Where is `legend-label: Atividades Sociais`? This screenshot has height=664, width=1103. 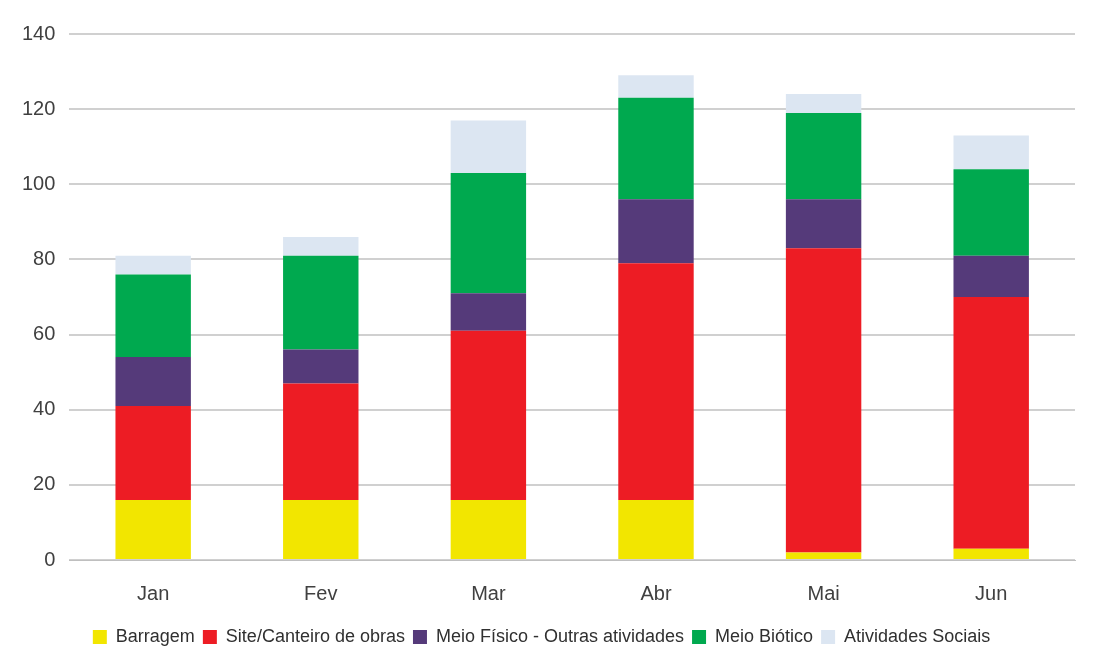
legend-label: Atividades Sociais is located at coordinates (917, 635).